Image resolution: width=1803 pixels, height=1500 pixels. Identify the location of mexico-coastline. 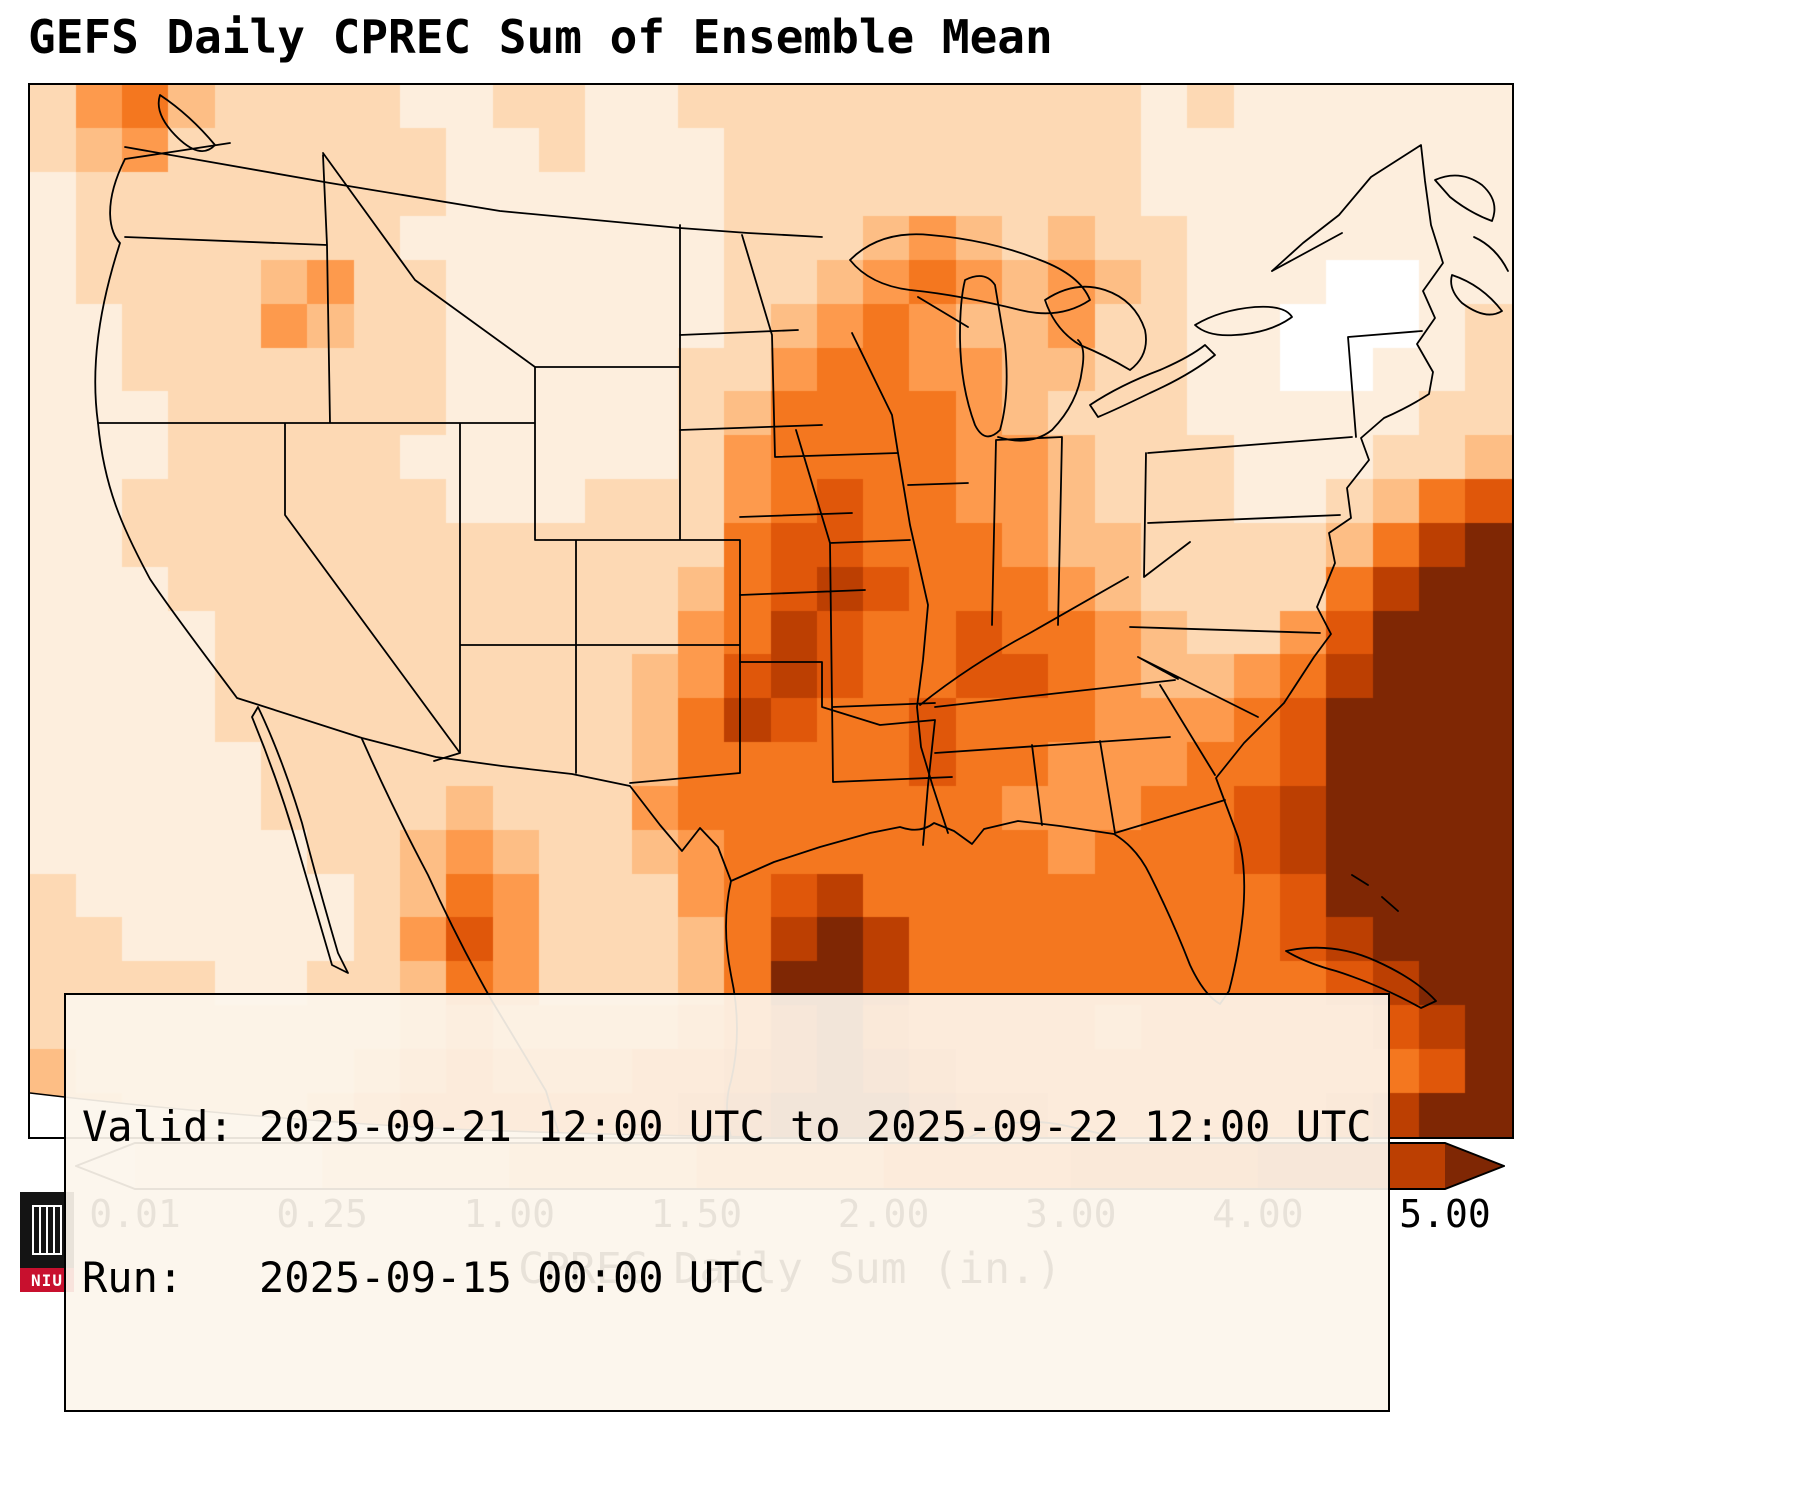
(682, 921).